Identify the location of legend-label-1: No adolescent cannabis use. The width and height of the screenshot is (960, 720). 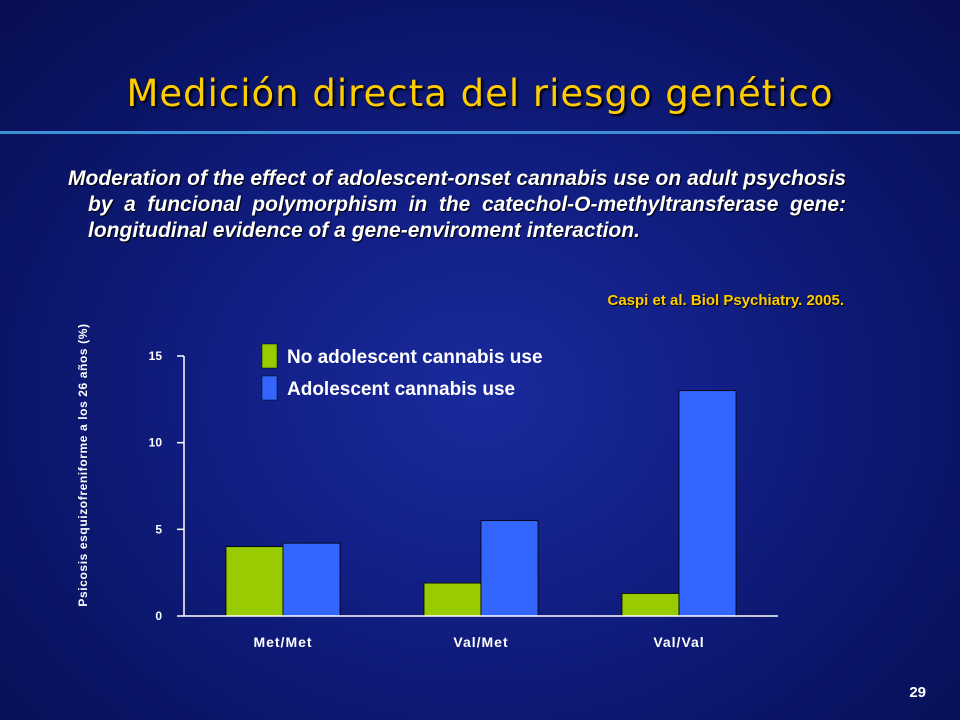
(415, 357).